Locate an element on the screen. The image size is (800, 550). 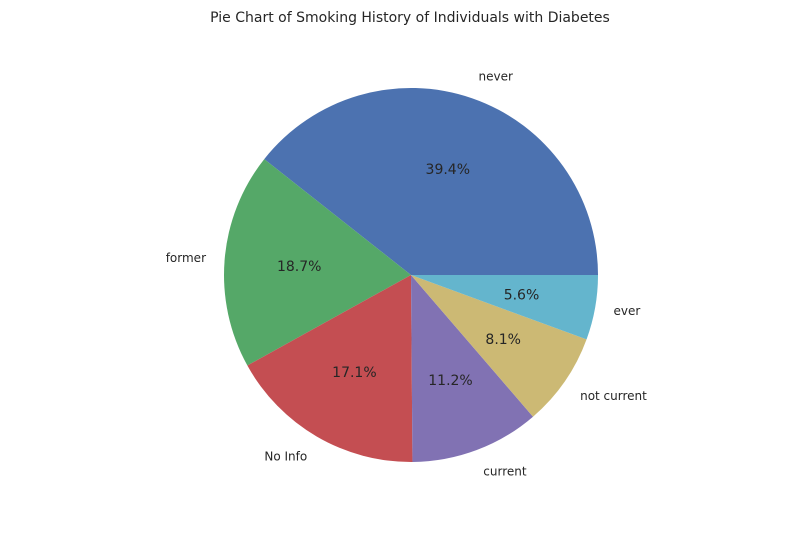
pie-slice-not-current is located at coordinates (499, 346).